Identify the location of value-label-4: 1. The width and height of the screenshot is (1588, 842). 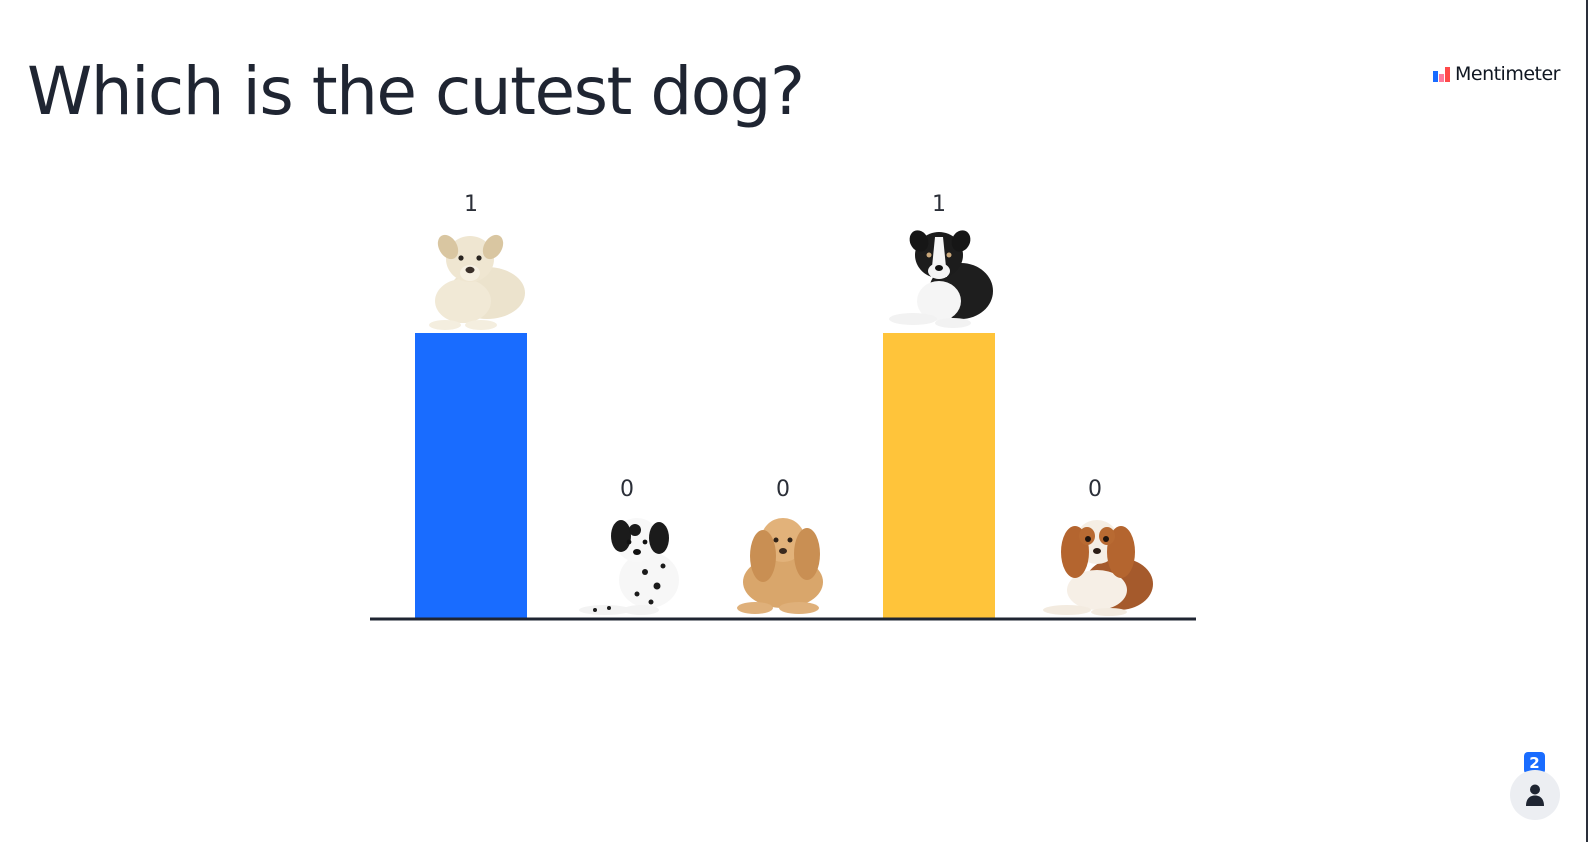
(939, 204).